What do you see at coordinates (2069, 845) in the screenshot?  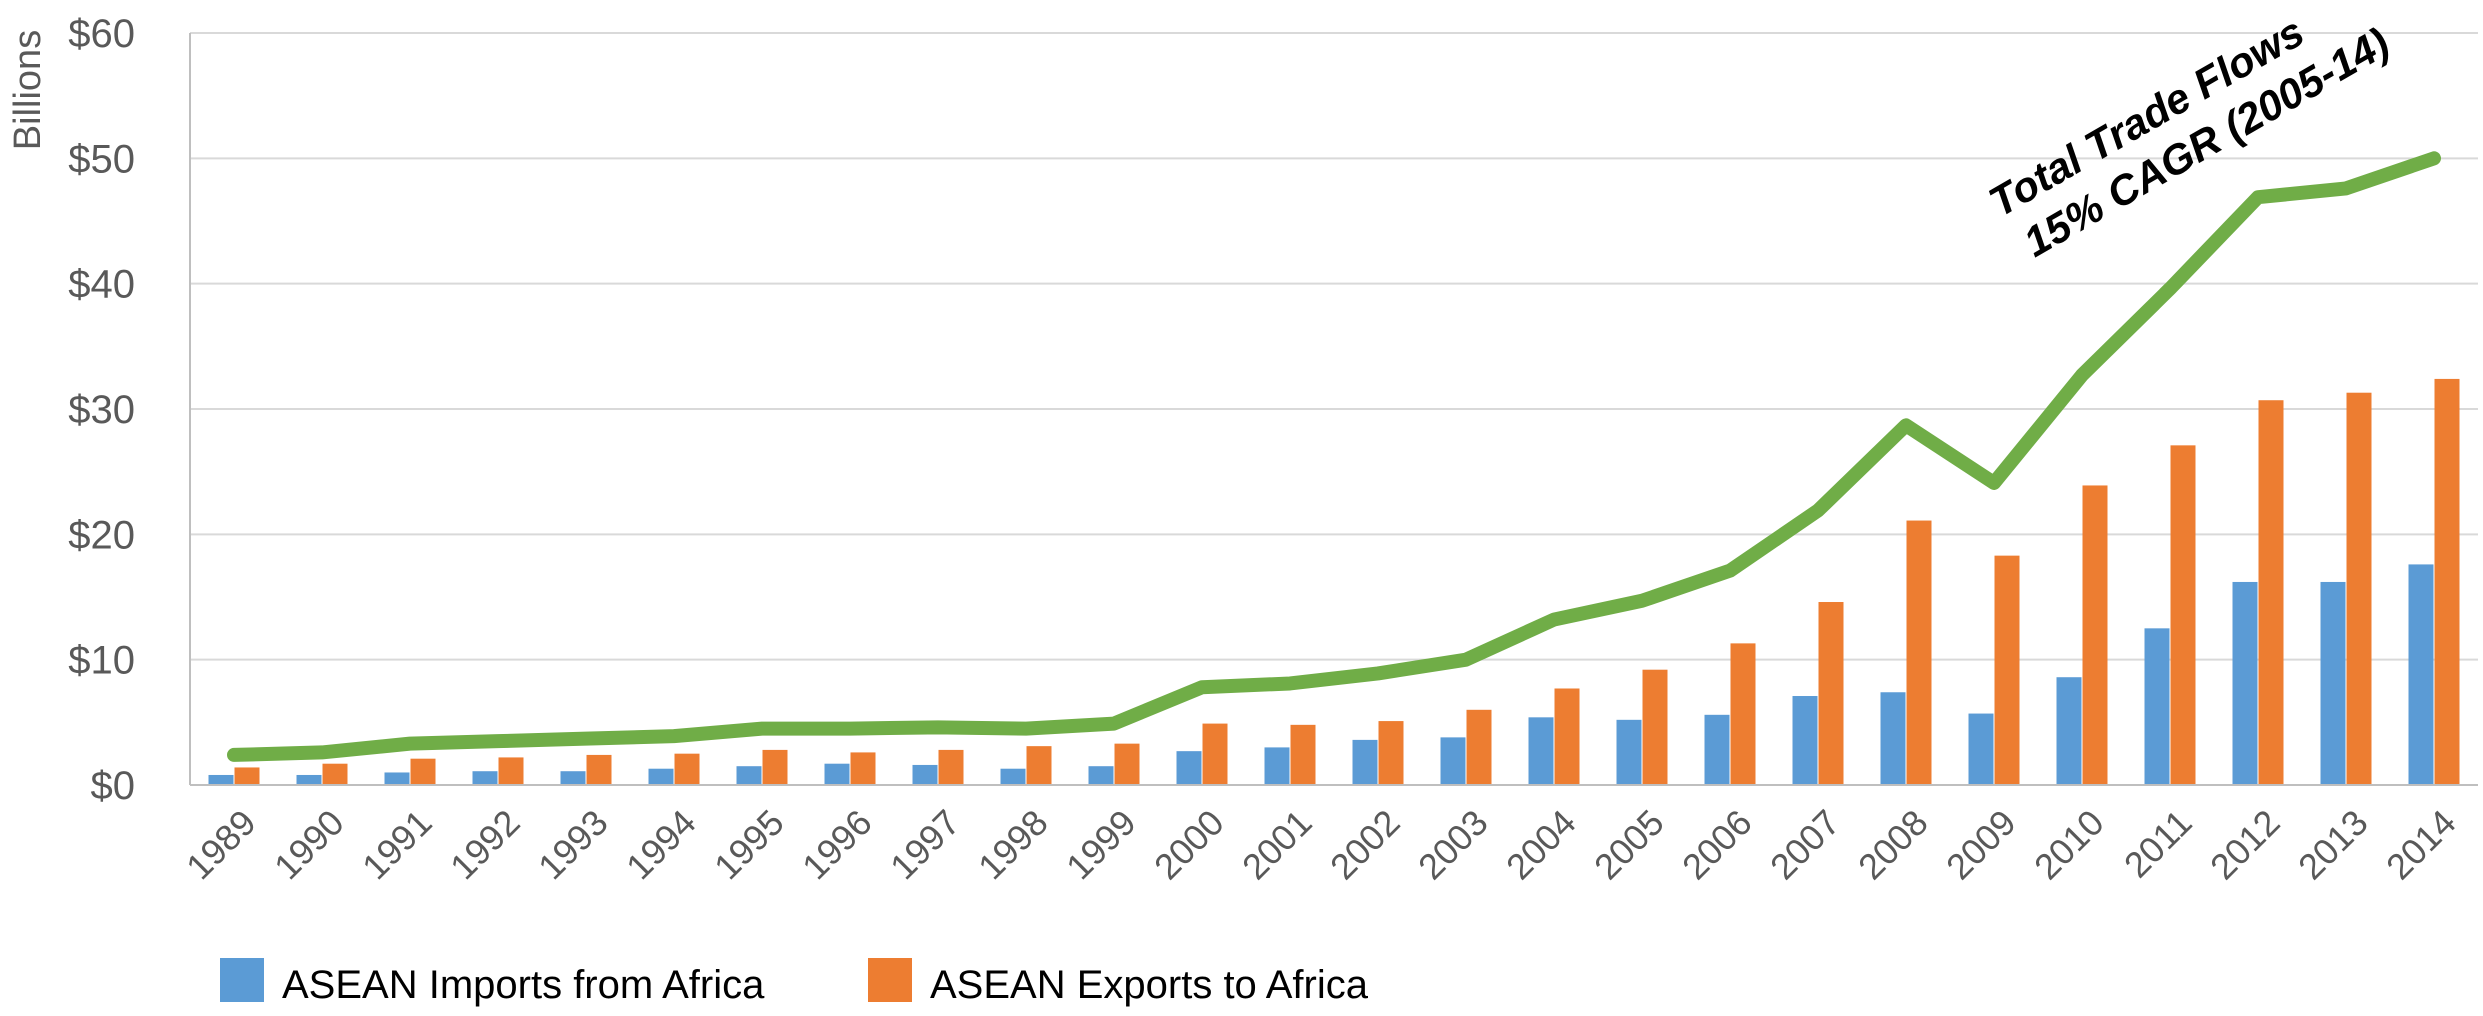 I see `x-tick-label: 2010` at bounding box center [2069, 845].